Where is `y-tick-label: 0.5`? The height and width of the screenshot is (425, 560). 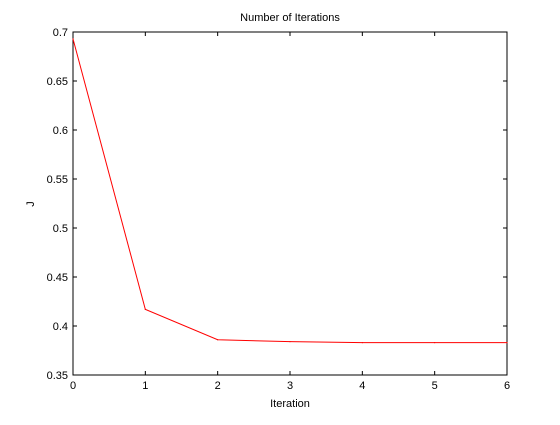
y-tick-label: 0.5 is located at coordinates (60, 229).